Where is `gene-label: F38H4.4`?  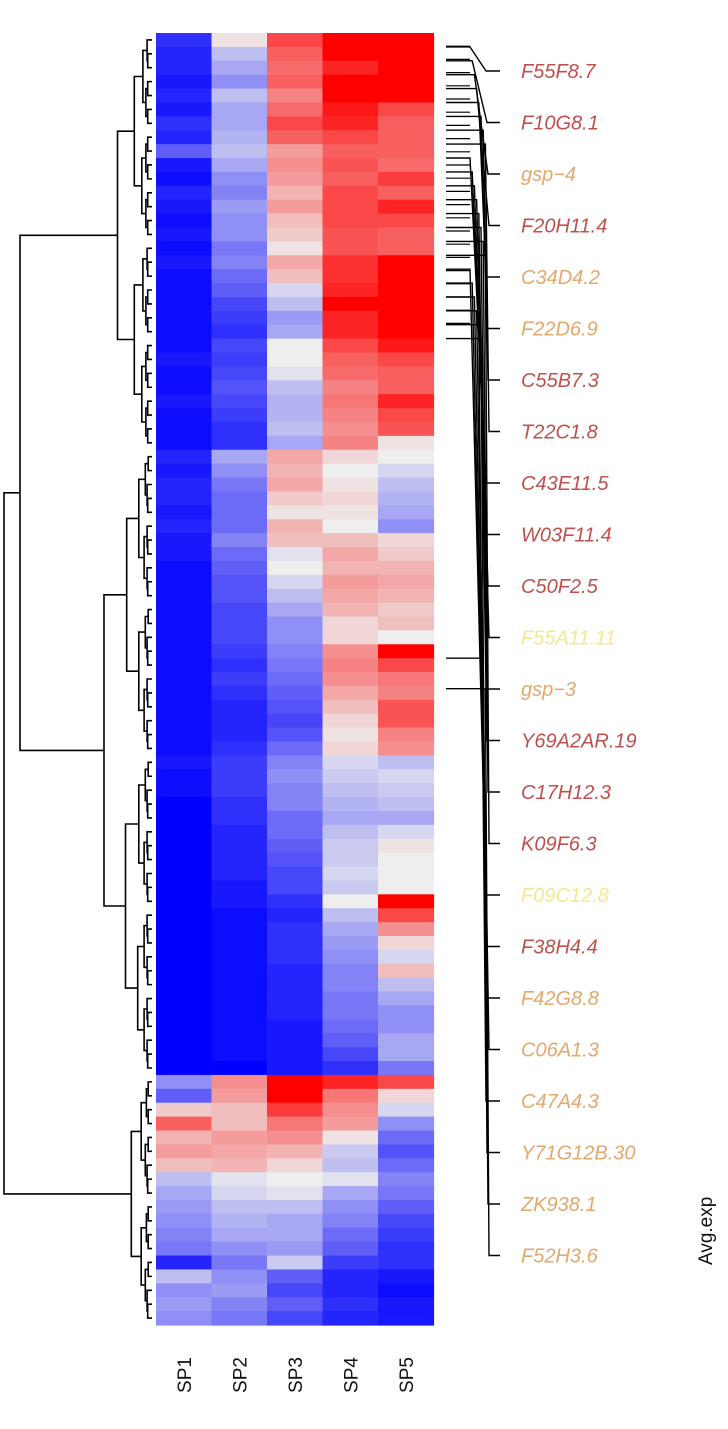 gene-label: F38H4.4 is located at coordinates (559, 948).